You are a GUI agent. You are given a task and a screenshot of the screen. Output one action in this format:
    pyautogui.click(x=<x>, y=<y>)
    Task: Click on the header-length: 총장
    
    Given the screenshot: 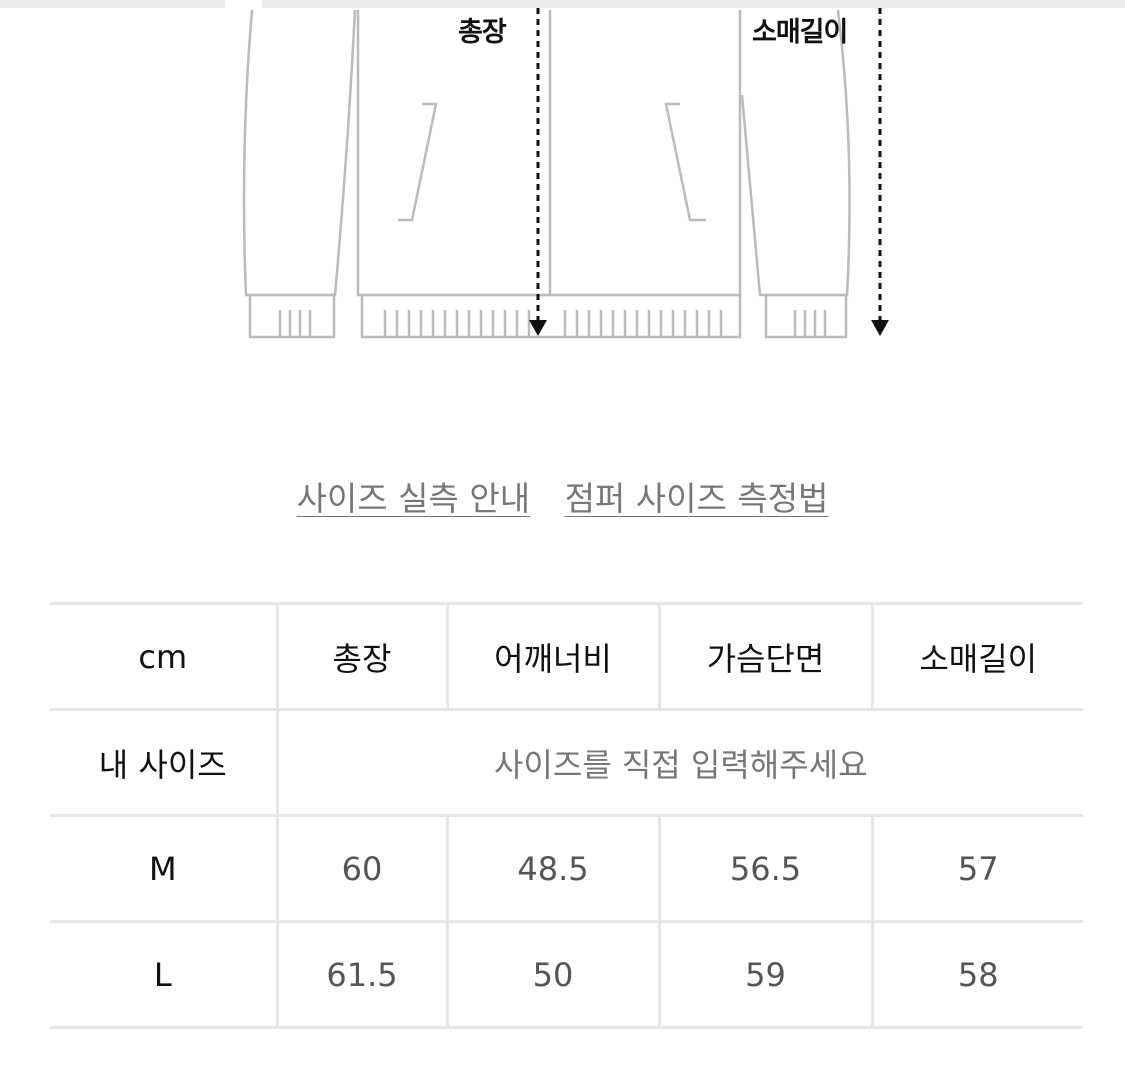 What is the action you would take?
    pyautogui.click(x=361, y=656)
    